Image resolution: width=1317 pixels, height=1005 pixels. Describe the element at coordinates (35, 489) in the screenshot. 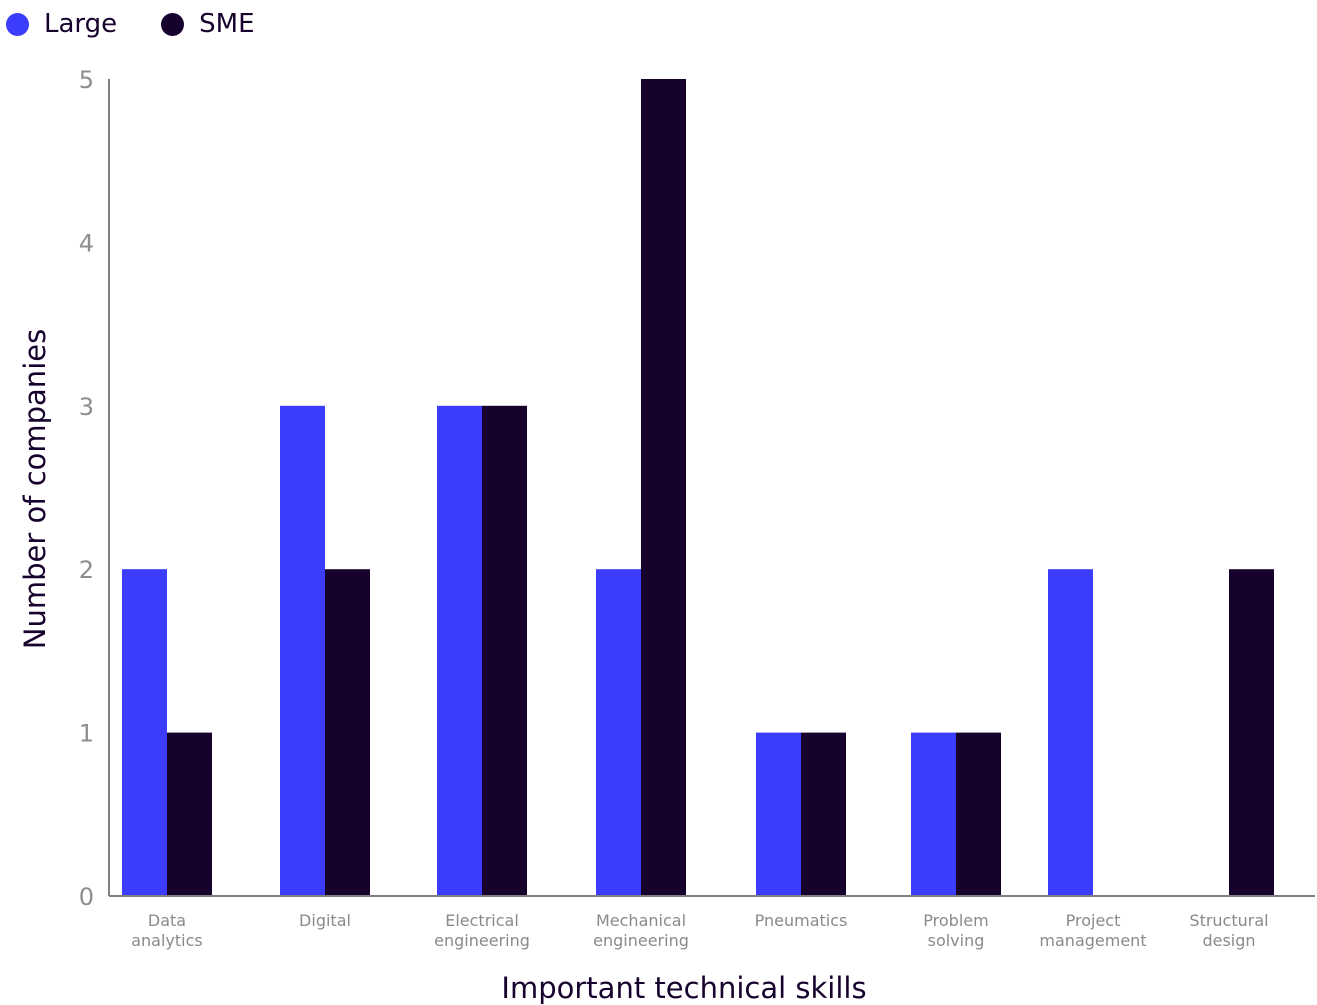

I see `y-axis-title: Number of companies` at that location.